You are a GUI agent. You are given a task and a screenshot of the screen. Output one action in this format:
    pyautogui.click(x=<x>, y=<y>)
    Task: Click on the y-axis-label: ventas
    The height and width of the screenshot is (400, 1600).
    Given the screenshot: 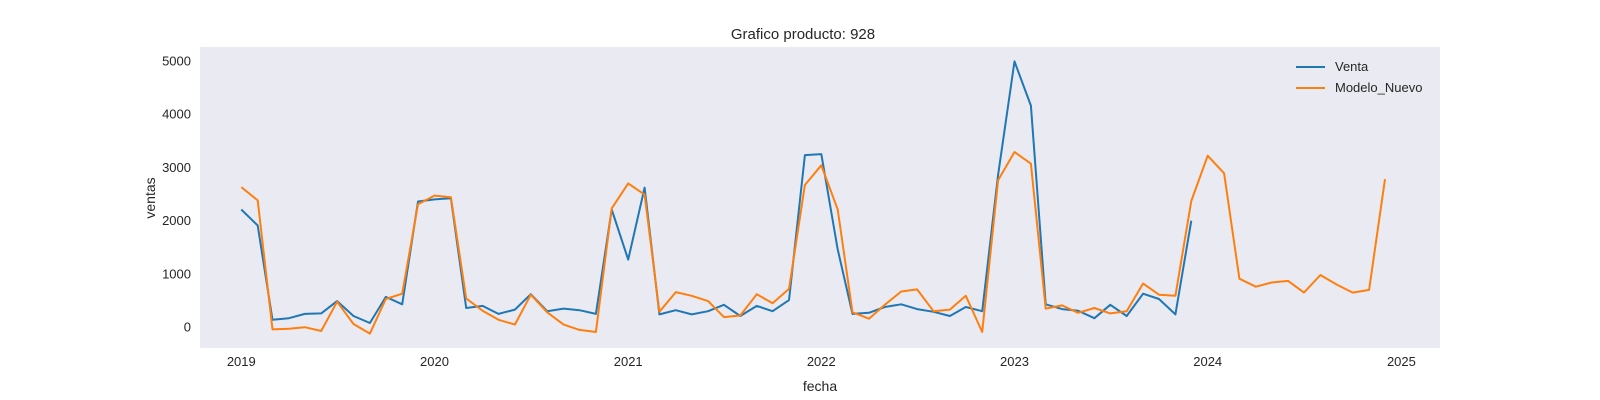 What is the action you would take?
    pyautogui.click(x=150, y=197)
    